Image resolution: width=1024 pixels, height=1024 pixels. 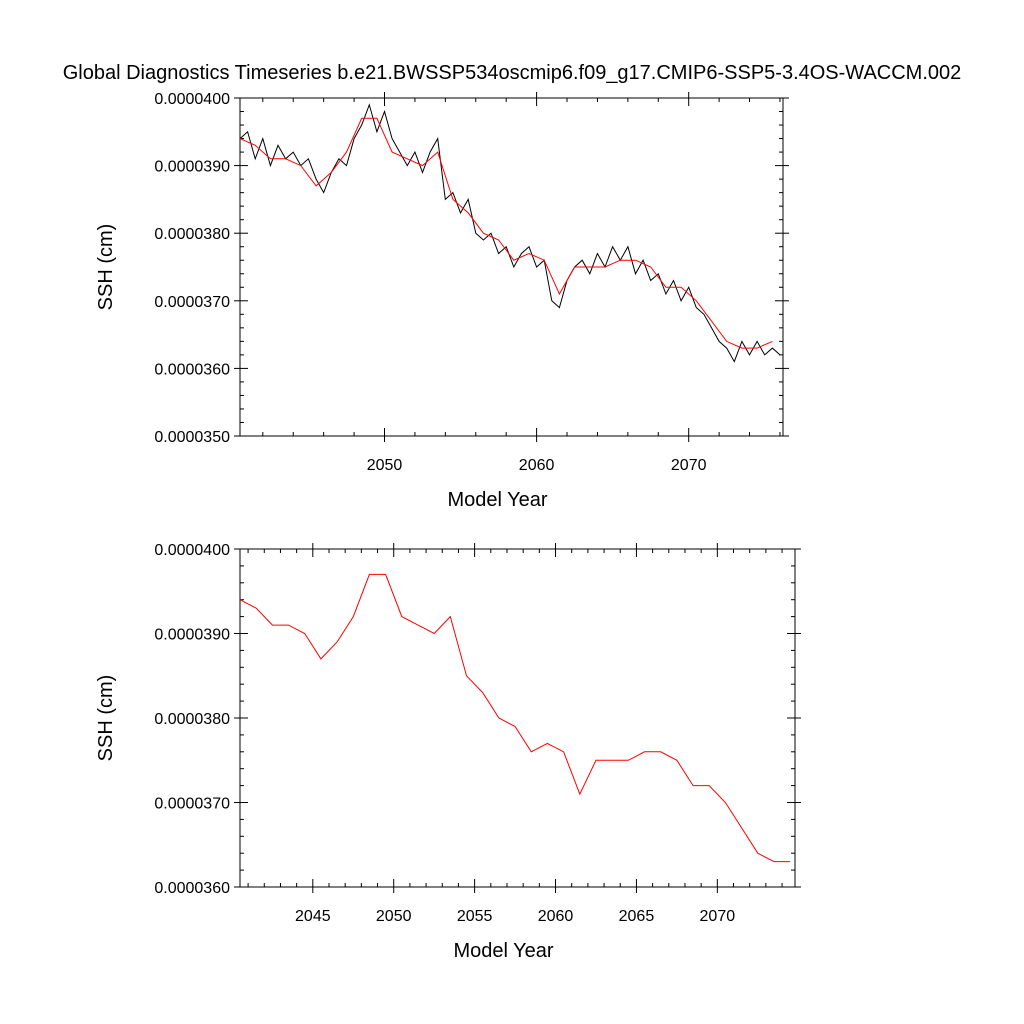 I want to click on series-line-annual-mean, so click(x=506, y=233).